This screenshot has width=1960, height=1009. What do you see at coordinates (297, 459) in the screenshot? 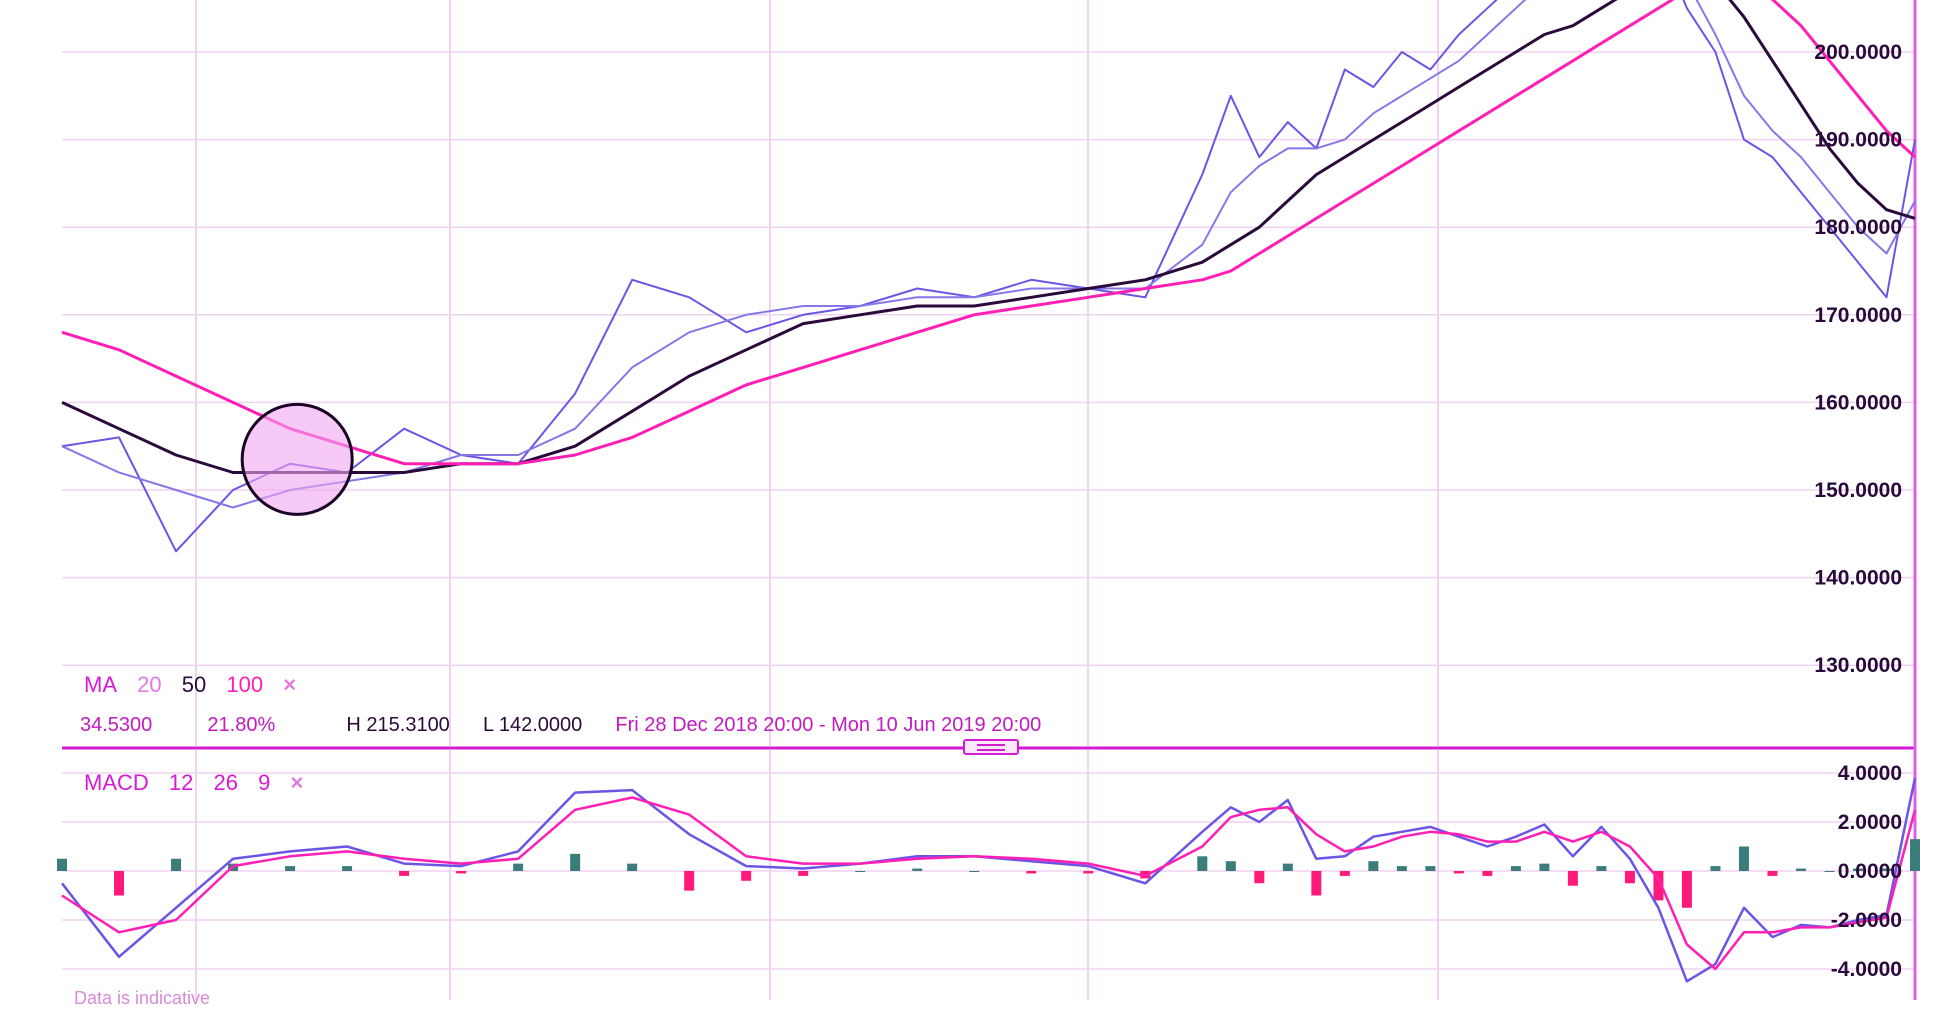
I see `highlight-circle` at bounding box center [297, 459].